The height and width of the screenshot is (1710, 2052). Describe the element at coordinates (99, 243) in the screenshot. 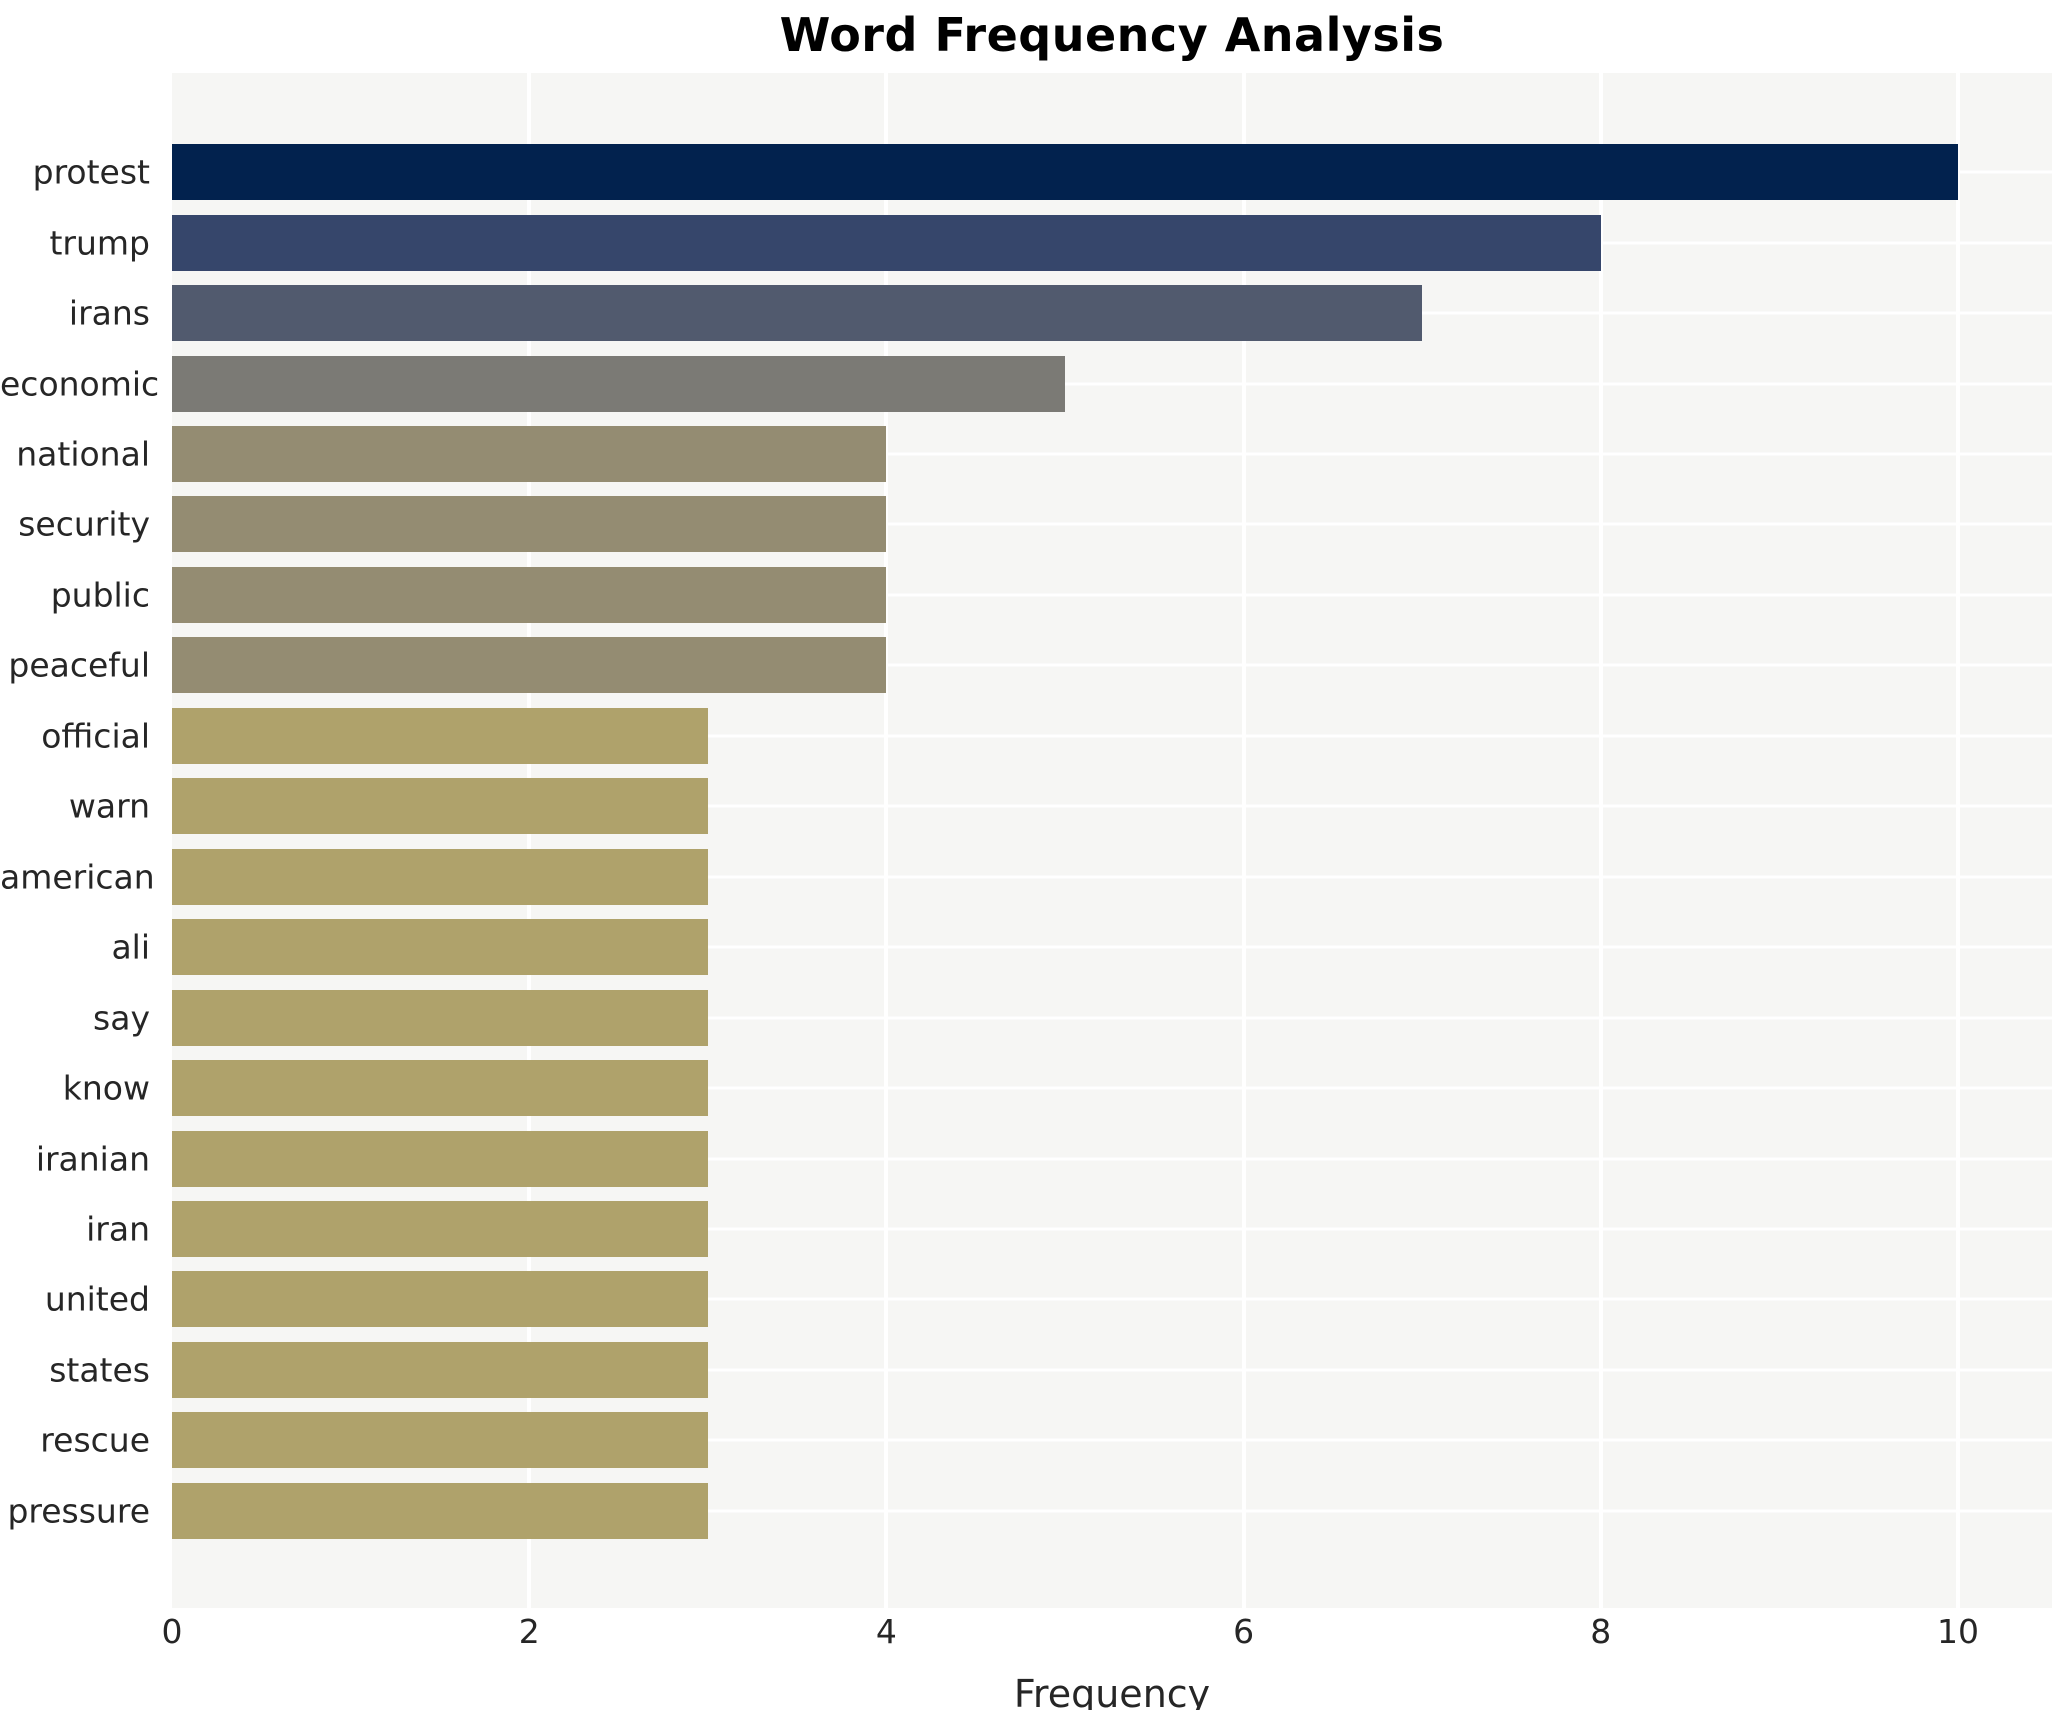

I see `y-tick-label-trump: trump` at that location.